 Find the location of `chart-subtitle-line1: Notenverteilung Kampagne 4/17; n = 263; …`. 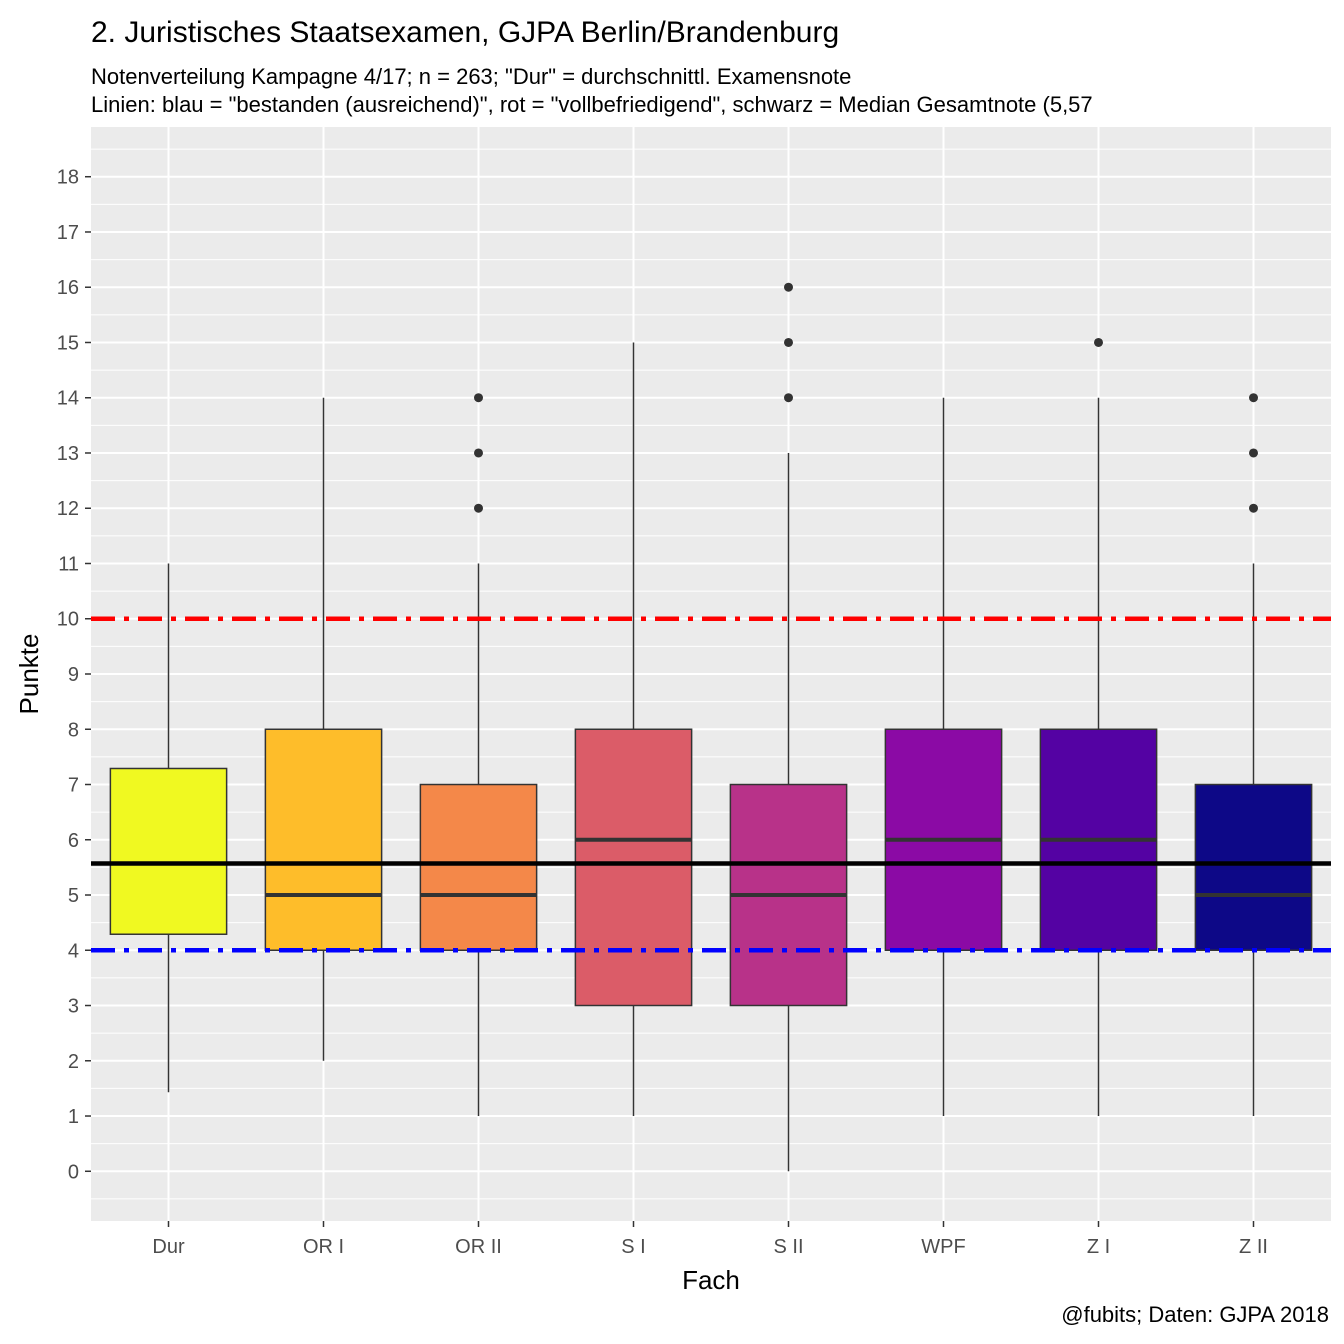

chart-subtitle-line1: Notenverteilung Kampagne 4/17; n = 263; … is located at coordinates (471, 76).